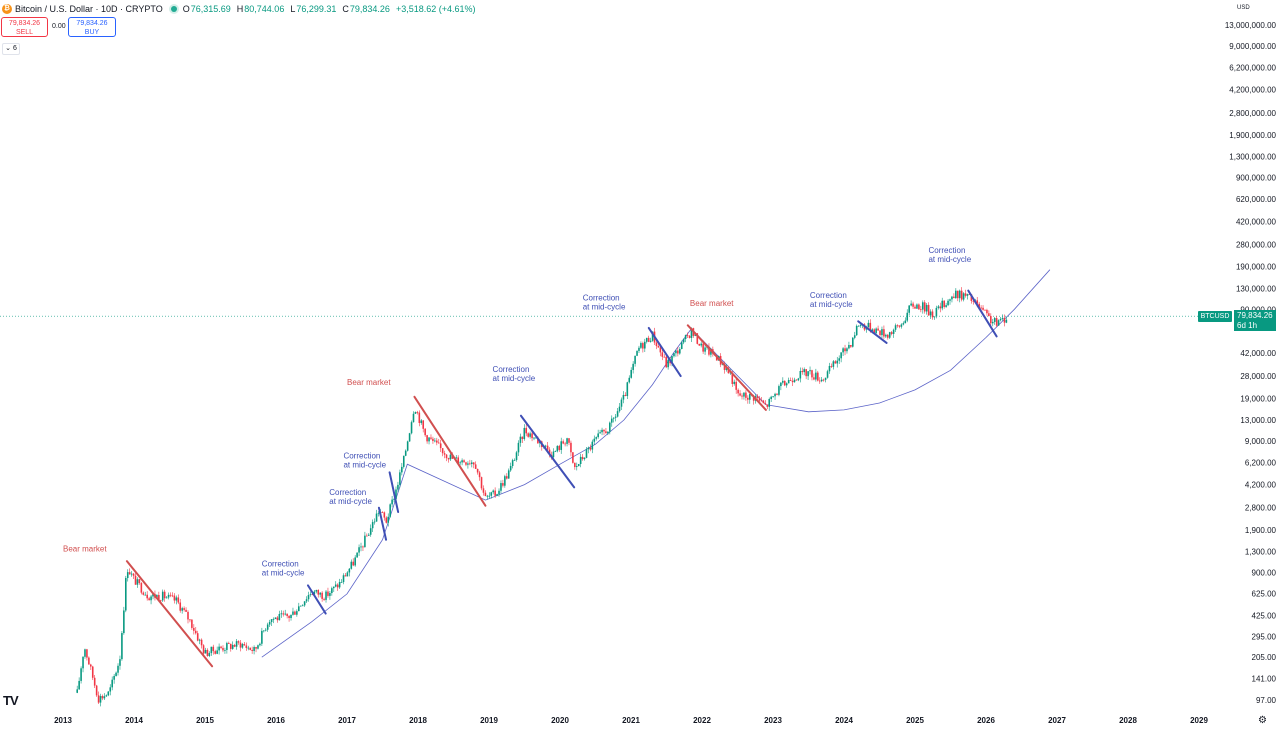 The image size is (1280, 731). Describe the element at coordinates (1256, 267) in the screenshot. I see `price-tick-label: 190,000.00` at that location.